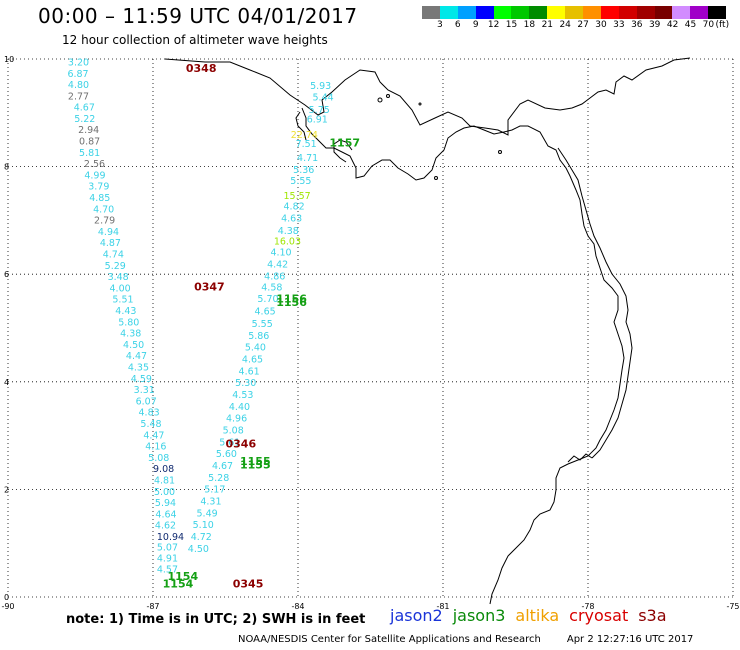 Image resolution: width=740 pixels, height=650 pixels. What do you see at coordinates (274, 277) in the screenshot?
I see `swh-value: 4.86` at bounding box center [274, 277].